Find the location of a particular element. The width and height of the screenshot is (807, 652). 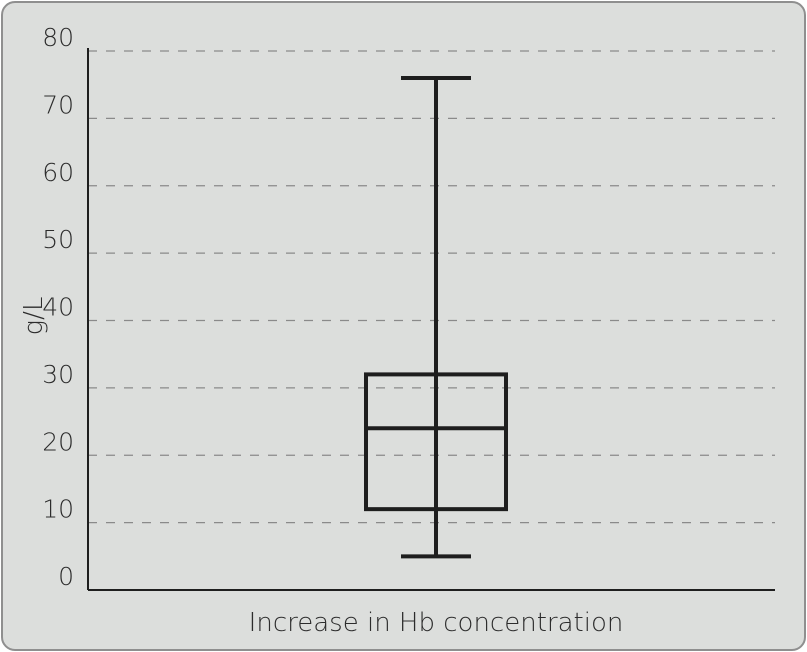

y-tick-label-0: 0 is located at coordinates (66, 576).